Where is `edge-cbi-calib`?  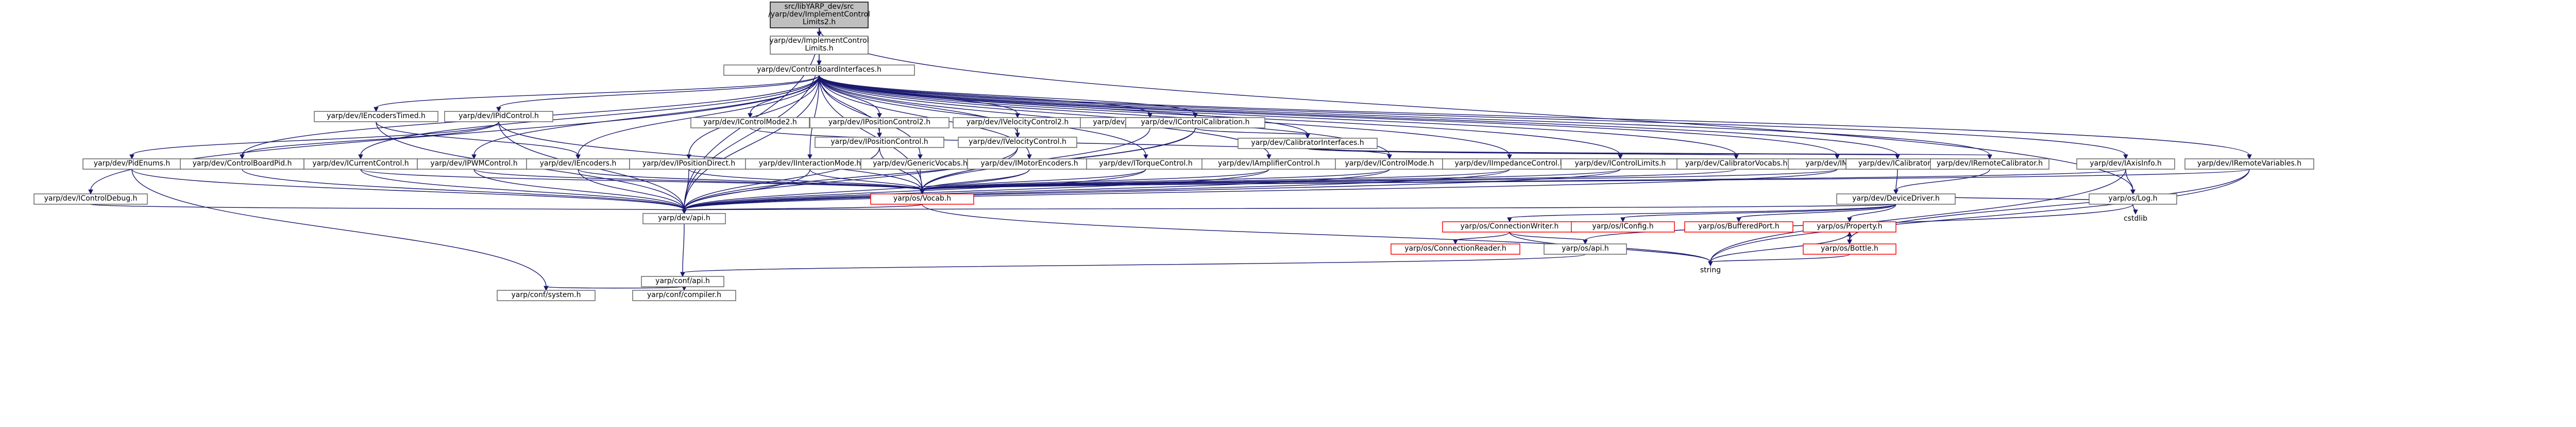
edge-cbi-calib is located at coordinates (1358, 115).